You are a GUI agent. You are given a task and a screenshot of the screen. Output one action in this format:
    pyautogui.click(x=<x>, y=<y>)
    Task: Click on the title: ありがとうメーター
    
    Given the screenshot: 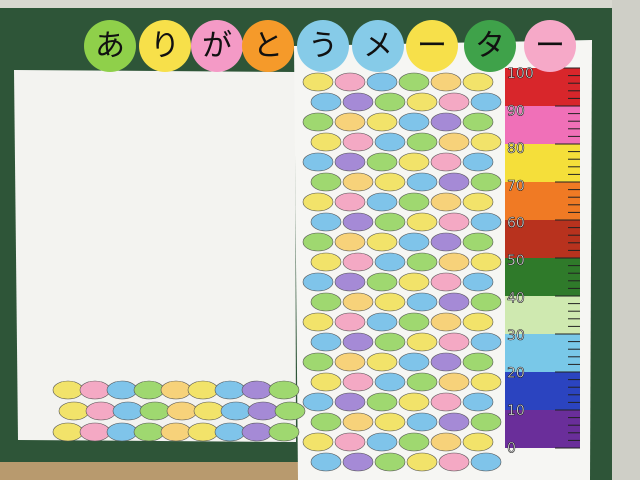 What is the action you would take?
    pyautogui.click(x=330, y=46)
    